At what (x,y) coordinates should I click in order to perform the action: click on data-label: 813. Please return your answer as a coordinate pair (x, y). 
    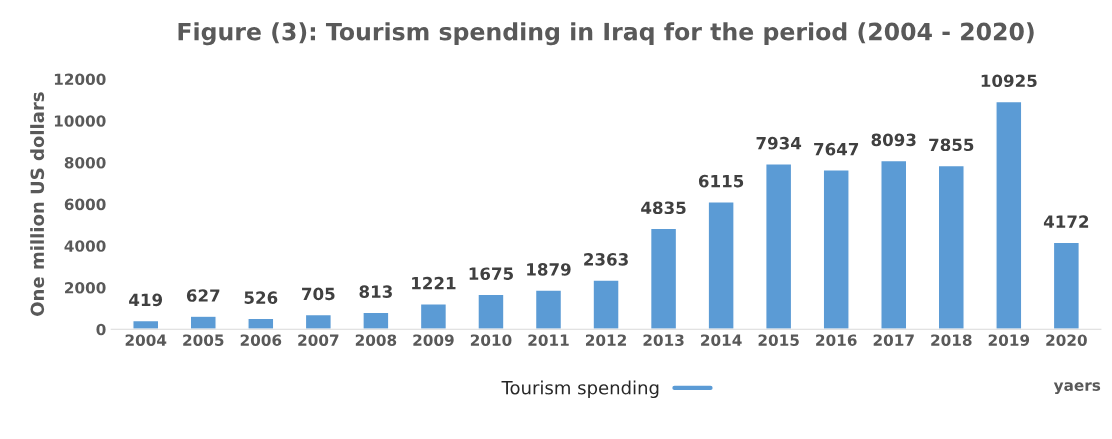
    Looking at the image, I should click on (375, 291).